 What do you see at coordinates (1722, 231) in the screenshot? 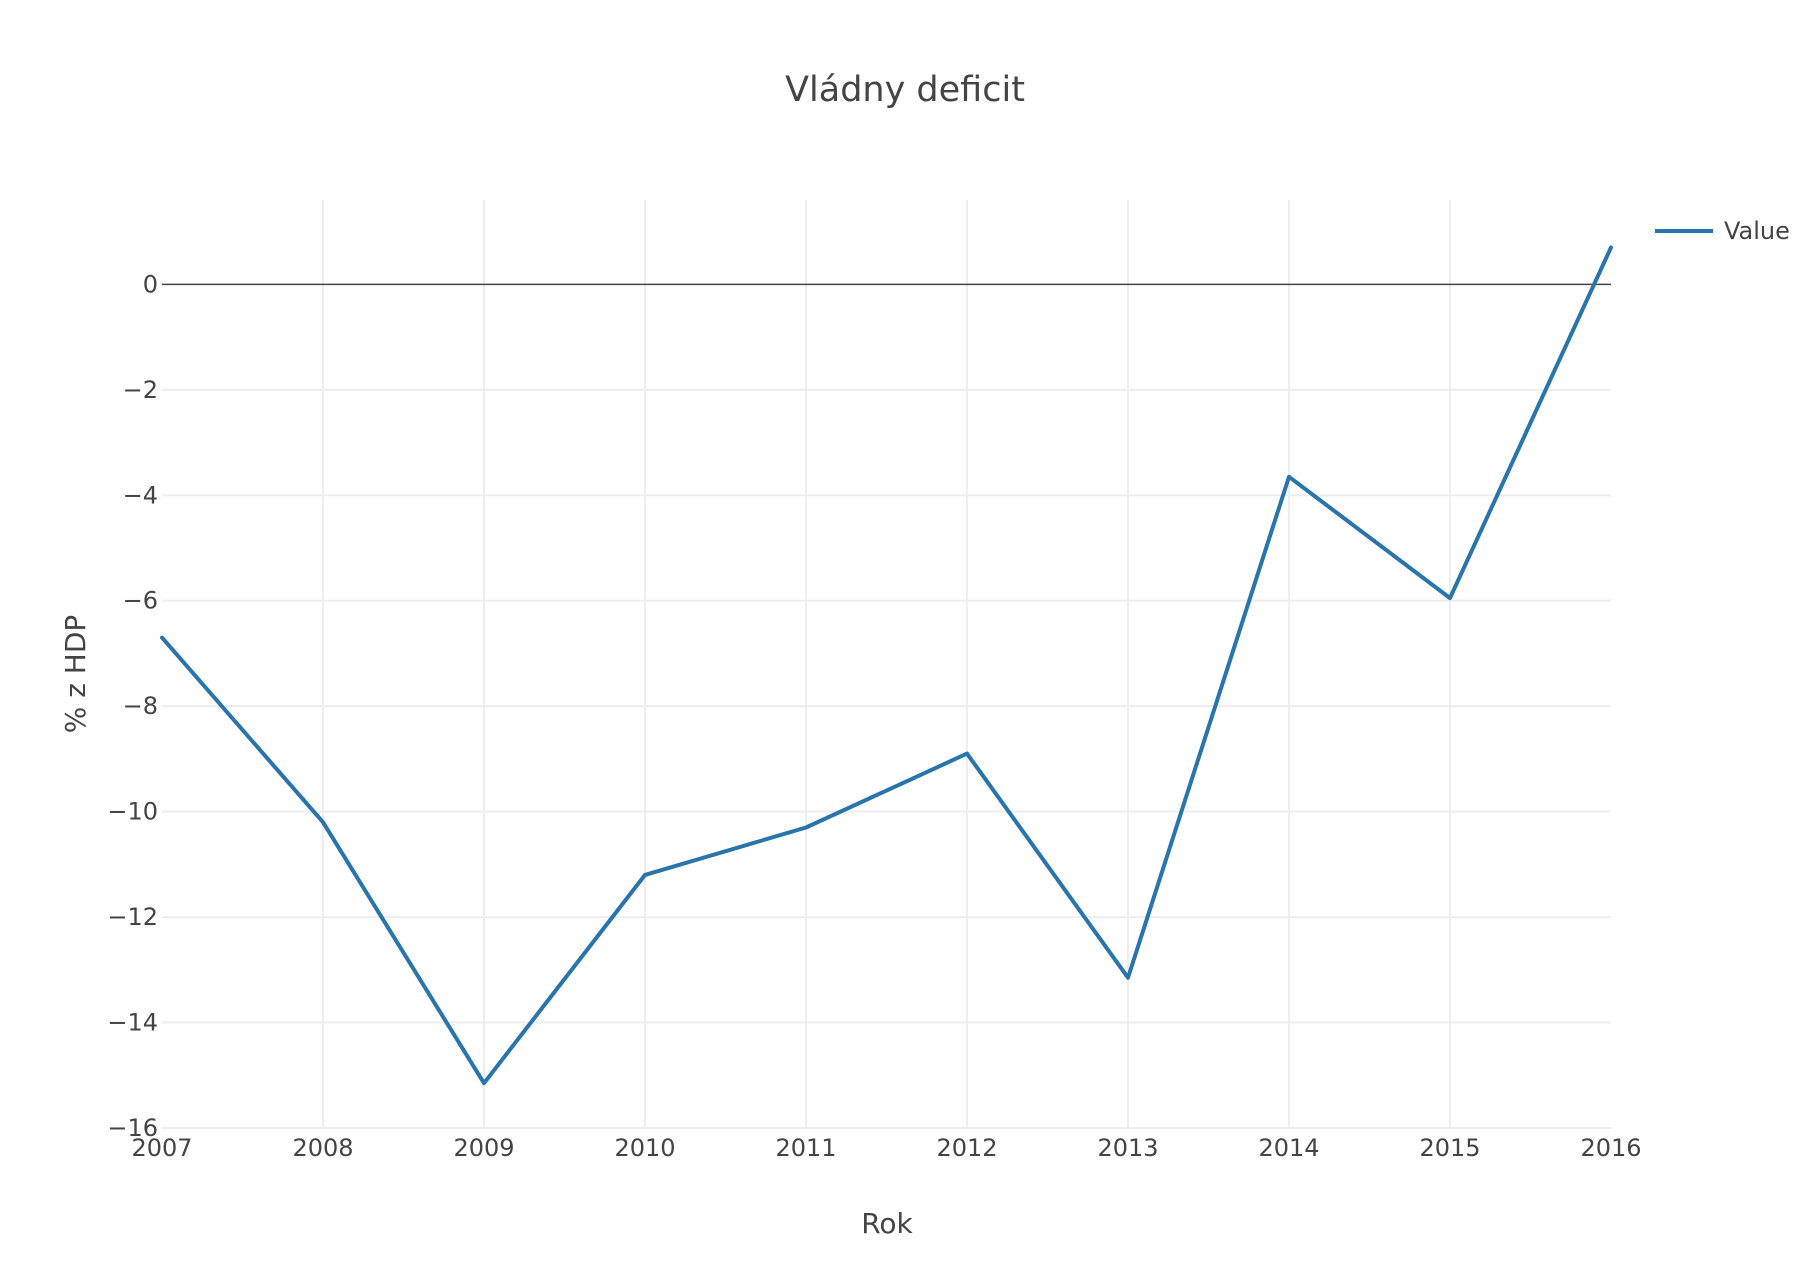
I see `legend: Value` at bounding box center [1722, 231].